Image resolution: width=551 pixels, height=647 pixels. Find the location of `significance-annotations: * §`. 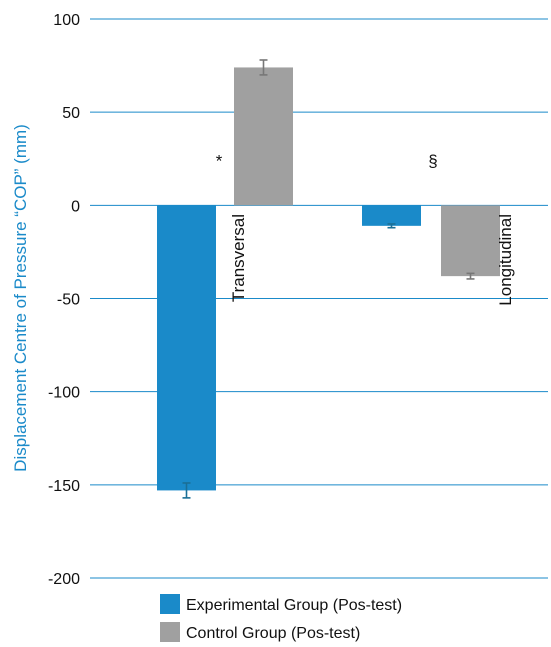

significance-annotations: * § is located at coordinates (327, 161).